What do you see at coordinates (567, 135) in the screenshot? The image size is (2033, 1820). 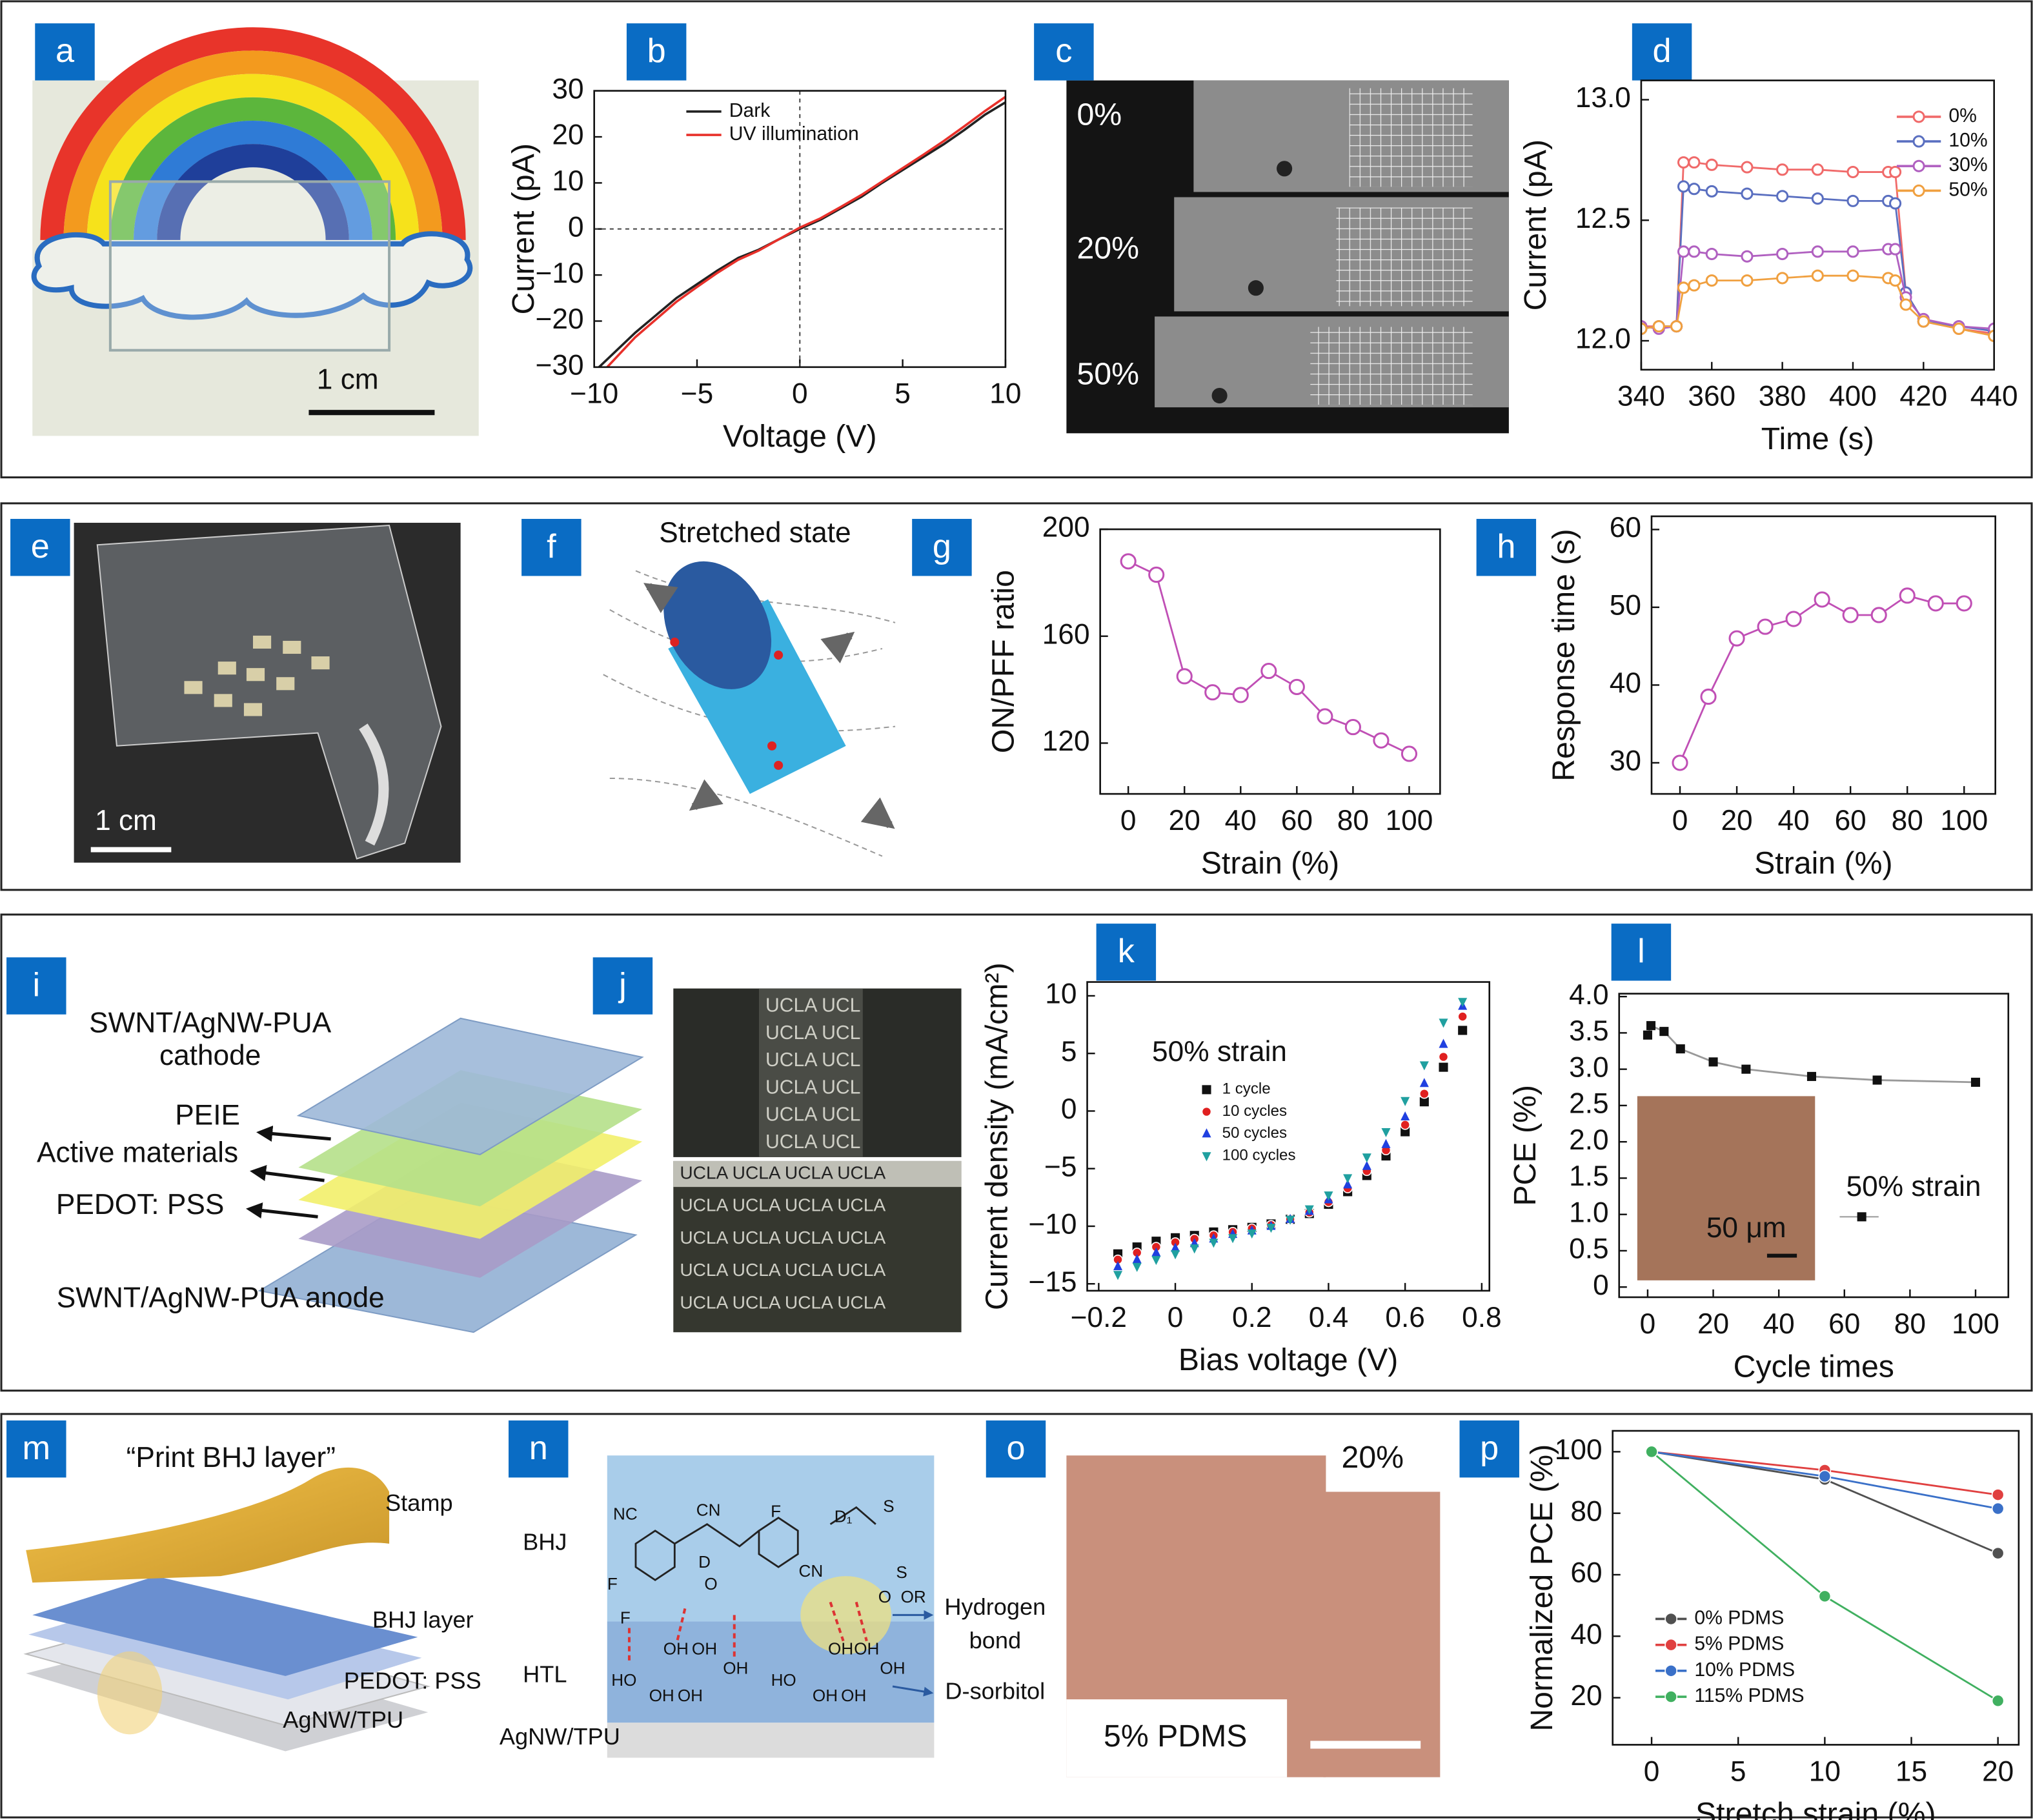 I see `y-tick-label: 20` at bounding box center [567, 135].